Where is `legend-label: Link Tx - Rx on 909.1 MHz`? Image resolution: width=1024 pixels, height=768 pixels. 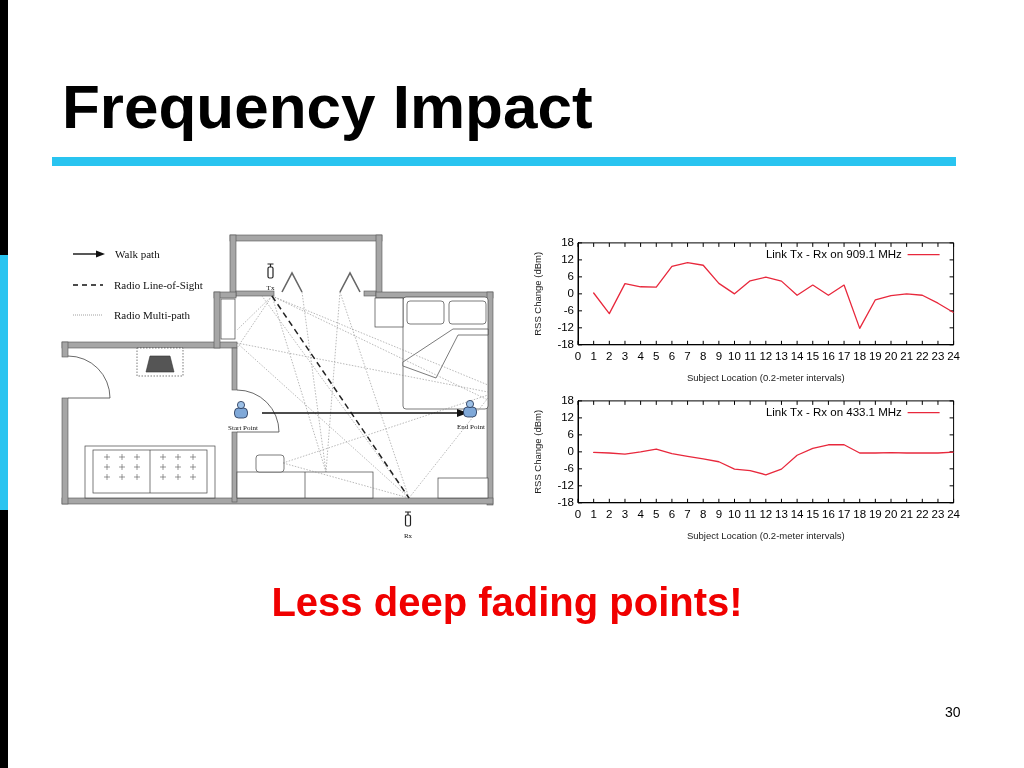
legend-label: Link Tx - Rx on 909.1 MHz is located at coordinates (834, 253).